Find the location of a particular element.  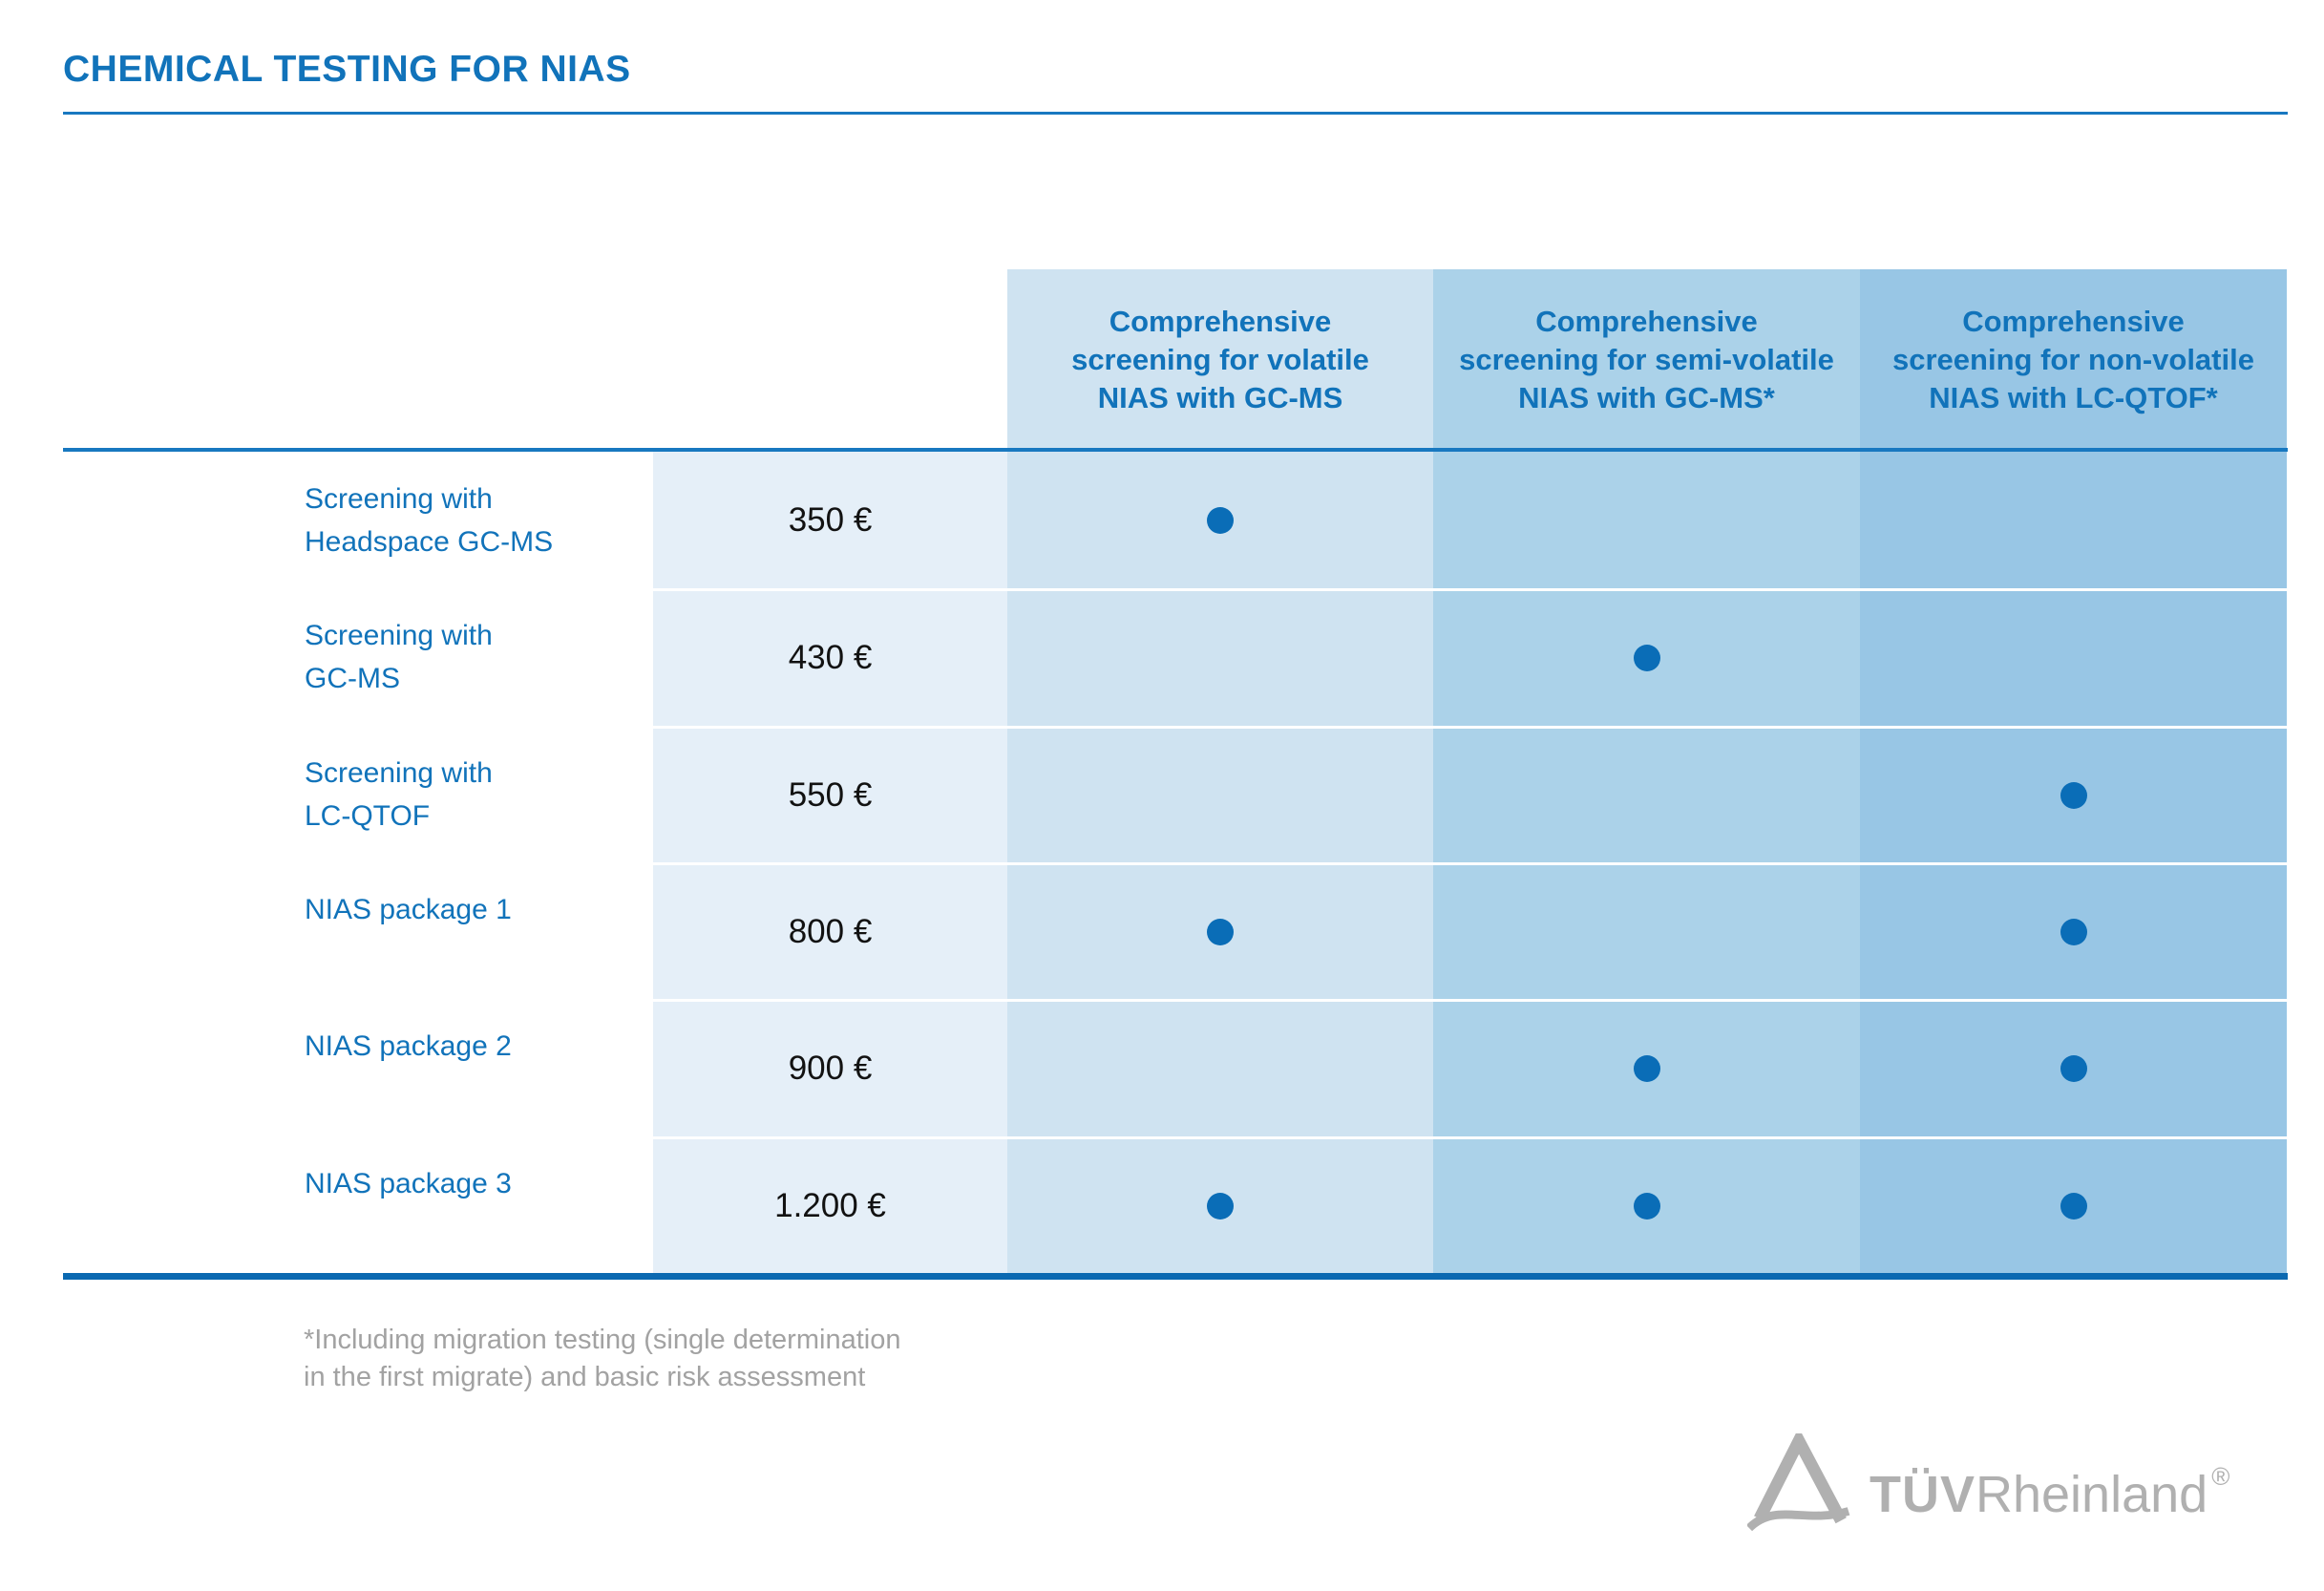

table-row: Screening with Headspace GC-MS 350 € is located at coordinates (1175, 520).